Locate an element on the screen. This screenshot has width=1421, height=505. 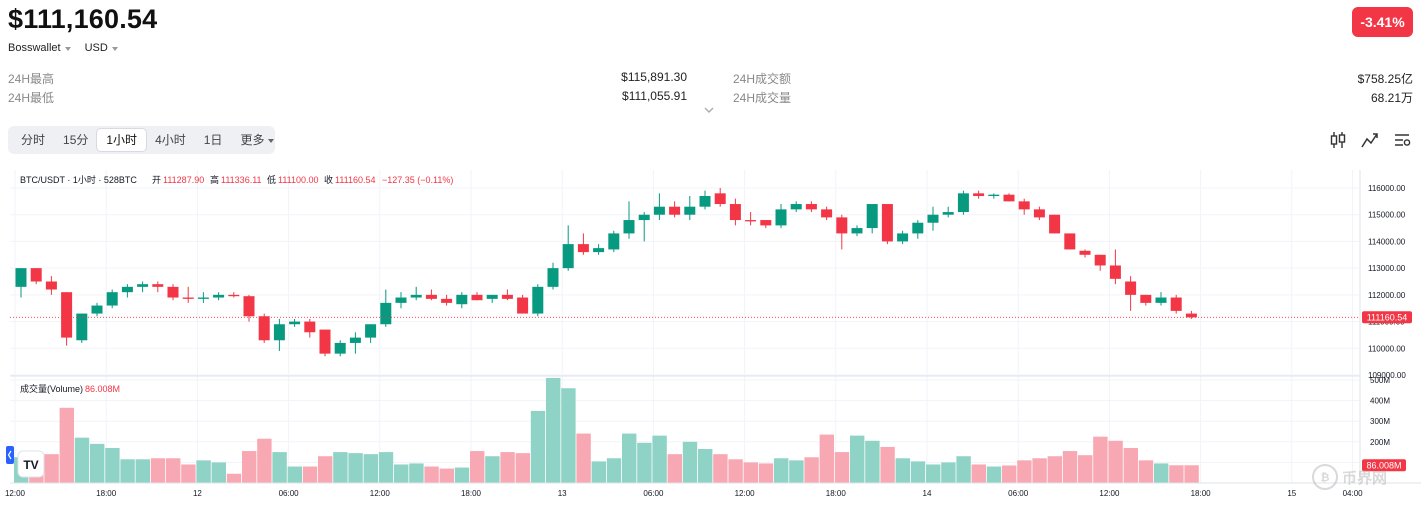
settings-sliders-icon is located at coordinates (1402, 140).